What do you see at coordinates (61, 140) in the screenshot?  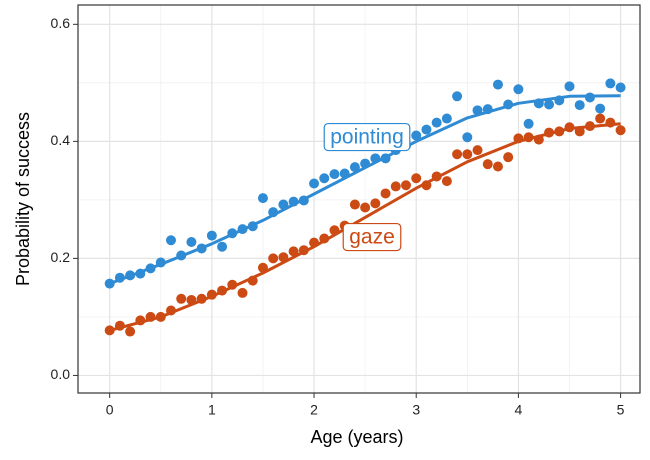 I see `y-tick-label: 0.4` at bounding box center [61, 140].